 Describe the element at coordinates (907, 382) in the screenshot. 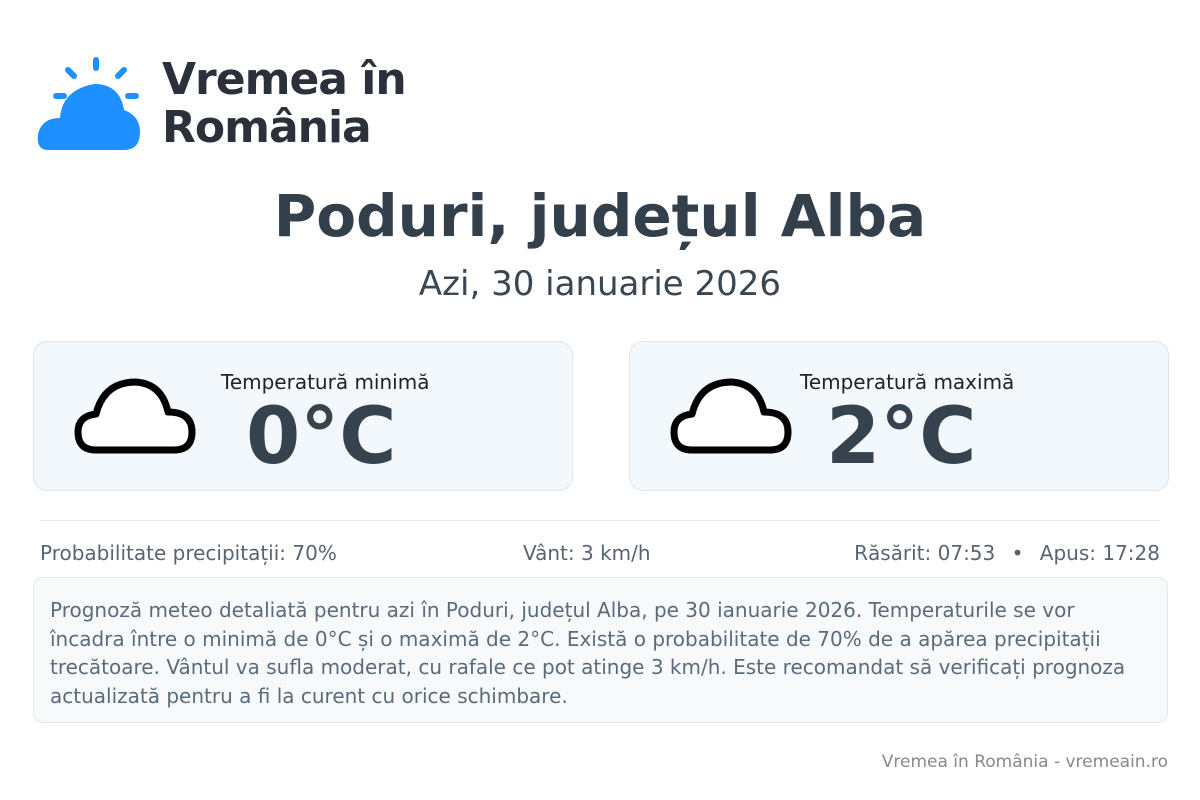

I see `max-temp-label: Temperatură maximă` at that location.